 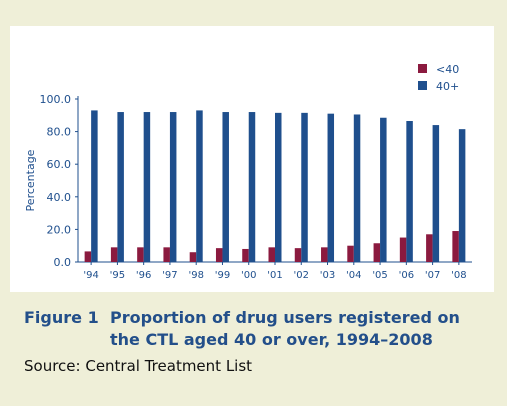 What do you see at coordinates (447, 86) in the screenshot?
I see `legend-label: 40+` at bounding box center [447, 86].